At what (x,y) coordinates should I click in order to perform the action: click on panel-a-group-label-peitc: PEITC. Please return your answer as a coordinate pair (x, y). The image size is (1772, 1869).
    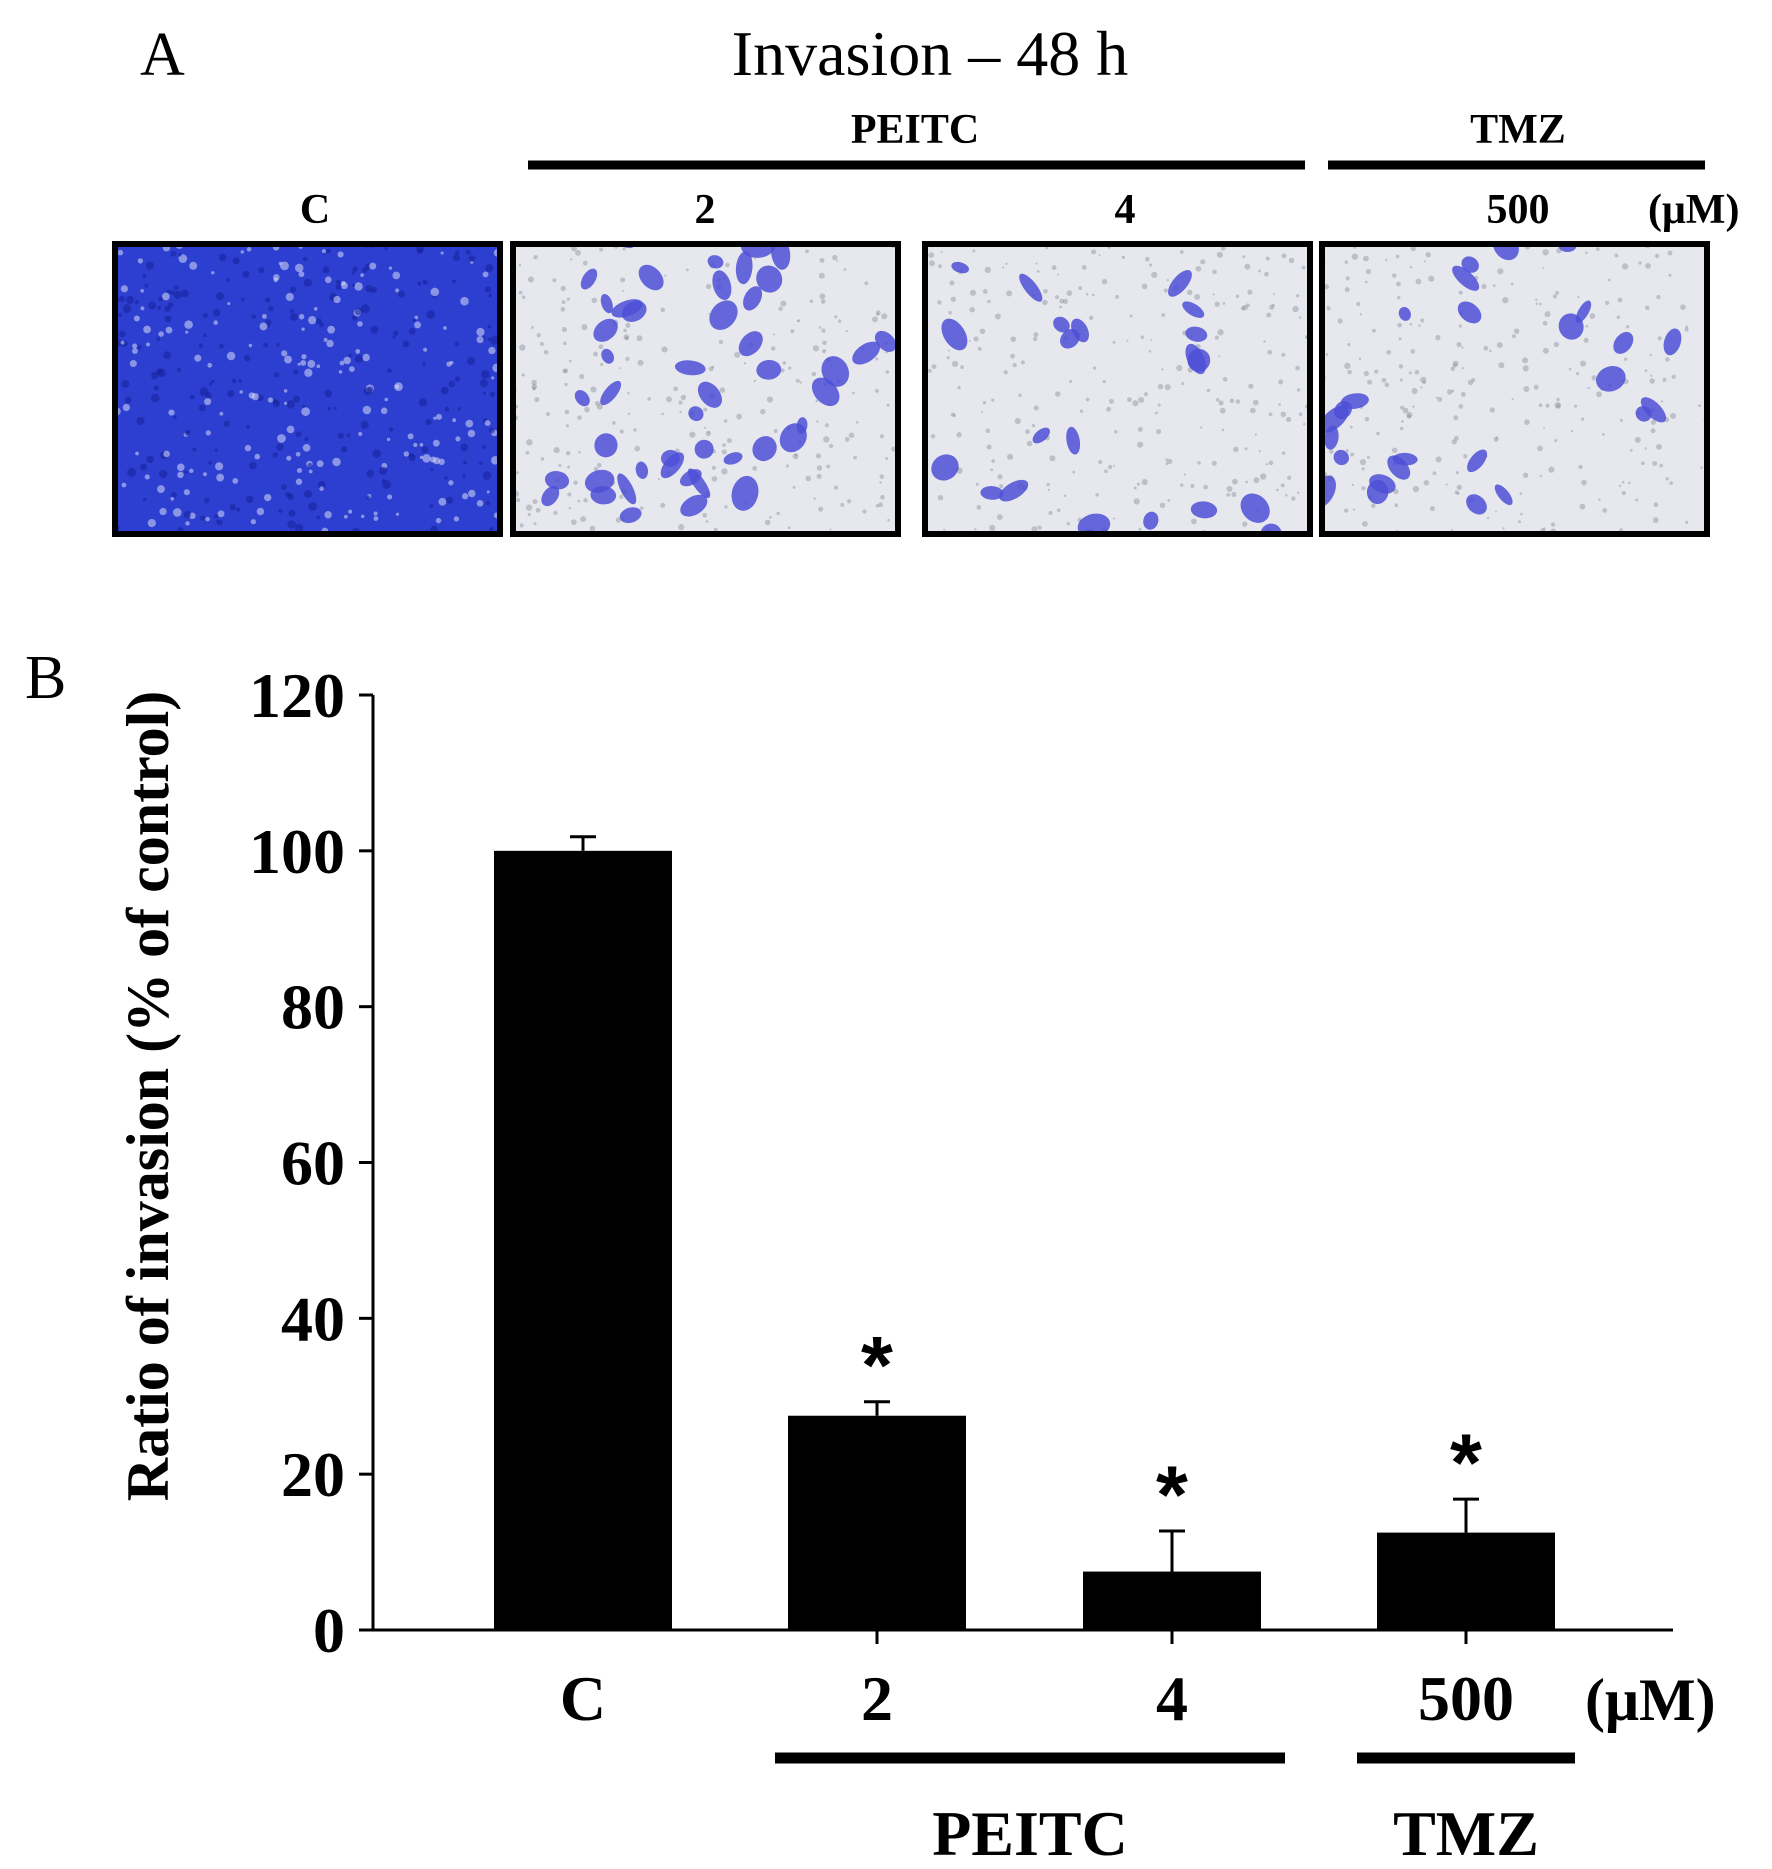
    Looking at the image, I should click on (915, 130).